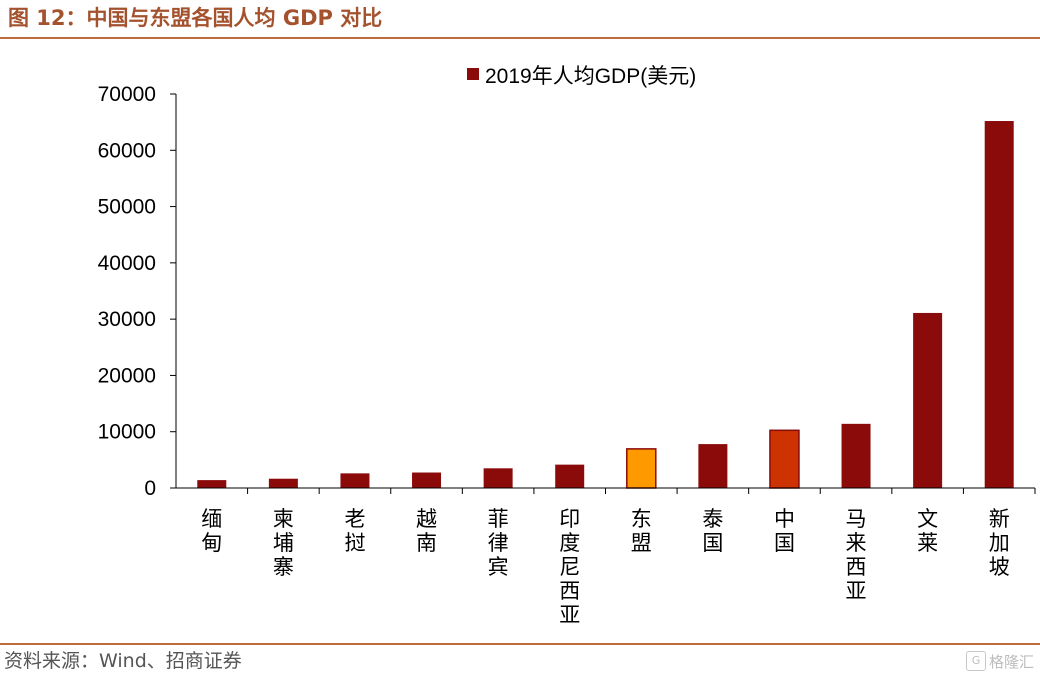 The height and width of the screenshot is (676, 1040). I want to click on y-tick-label: 30000, so click(127, 319).